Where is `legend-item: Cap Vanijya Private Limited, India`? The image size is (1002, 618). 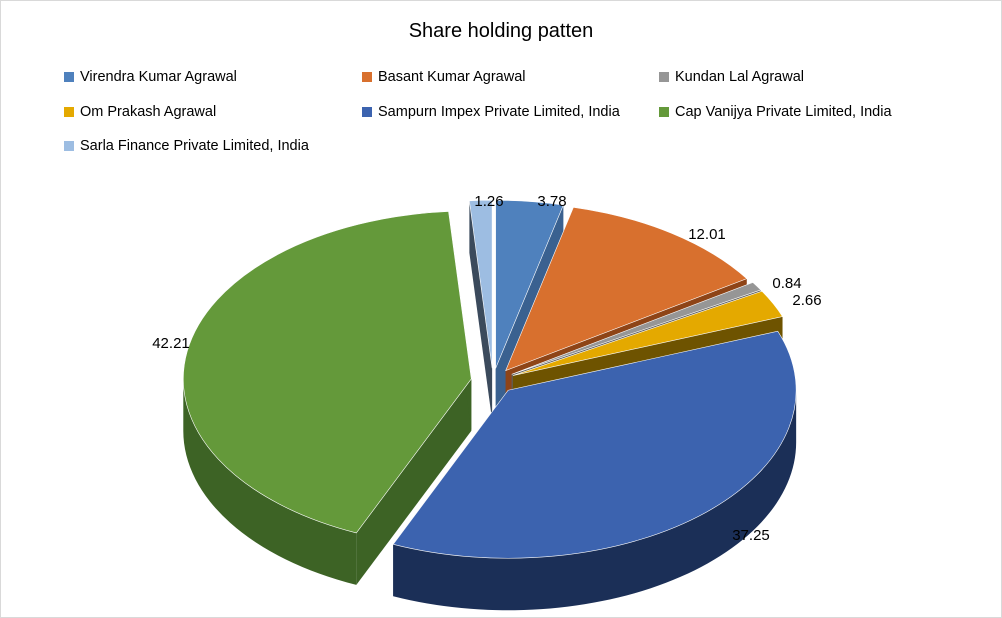 legend-item: Cap Vanijya Private Limited, India is located at coordinates (775, 112).